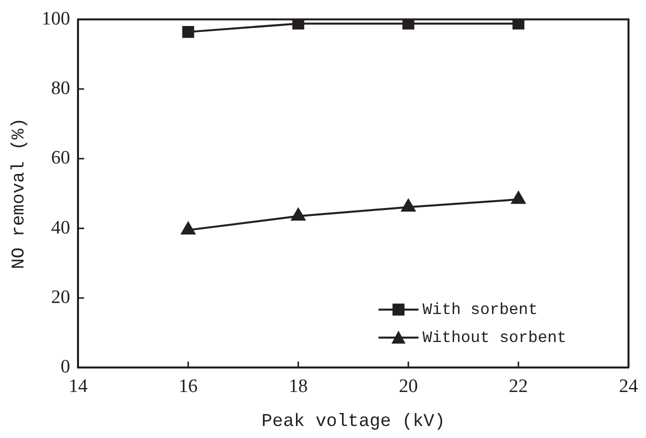  What do you see at coordinates (60, 158) in the screenshot?
I see `y-tick-label: 60` at bounding box center [60, 158].